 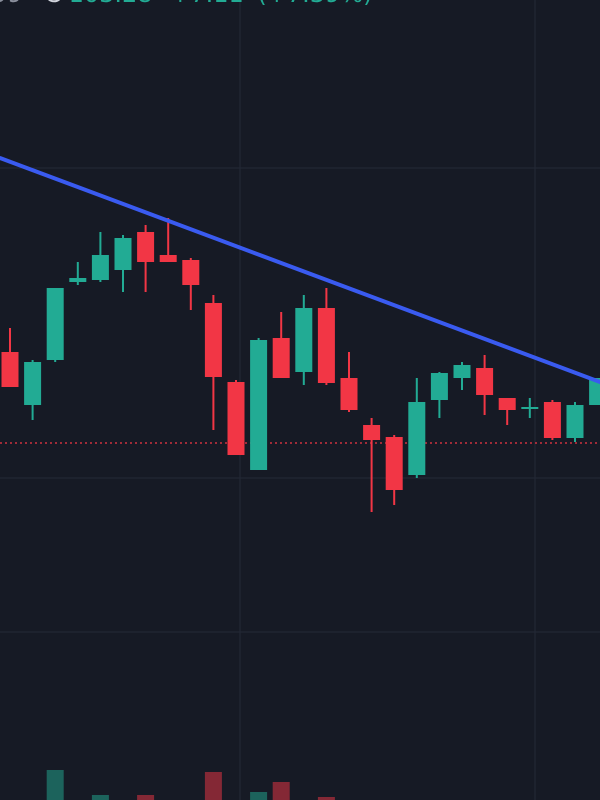 I want to click on header: 99 C 103.28 +7.11 (+7.39%), so click(x=186, y=4).